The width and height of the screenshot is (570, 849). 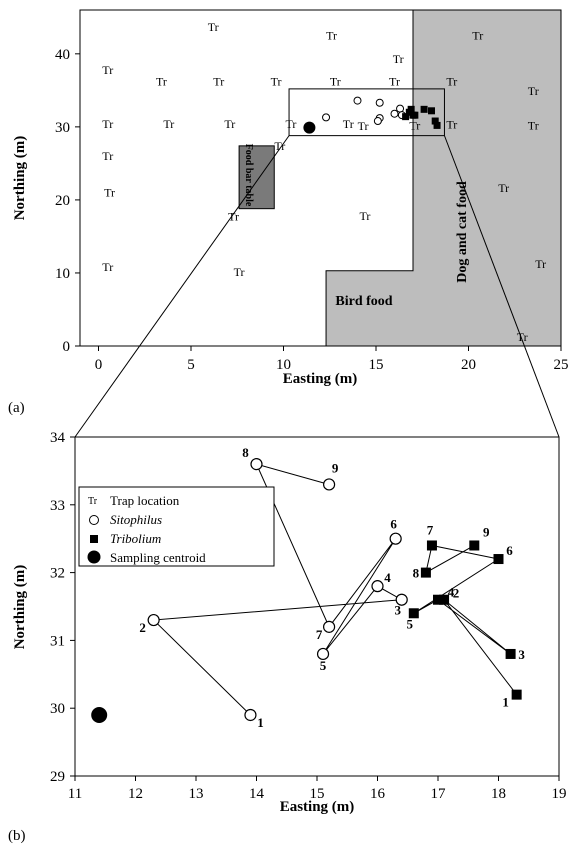 What do you see at coordinates (94, 539) in the screenshot?
I see `legend-tribolium-marker` at bounding box center [94, 539].